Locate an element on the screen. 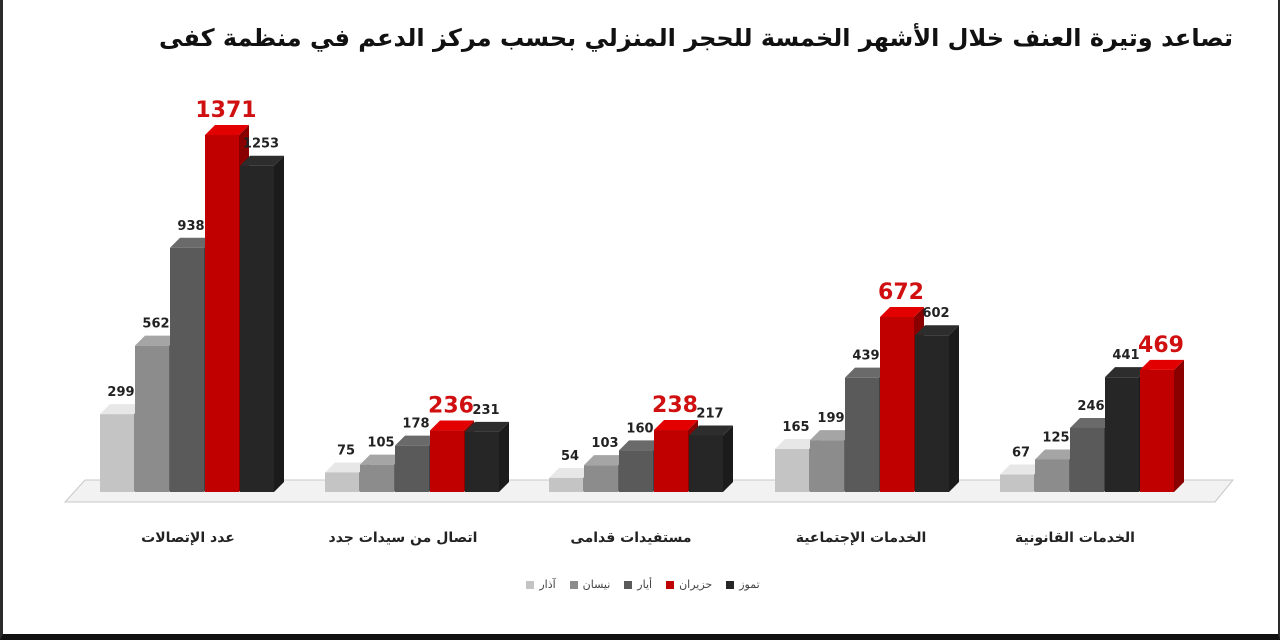  data-label-3-1: 199 is located at coordinates (830, 418).